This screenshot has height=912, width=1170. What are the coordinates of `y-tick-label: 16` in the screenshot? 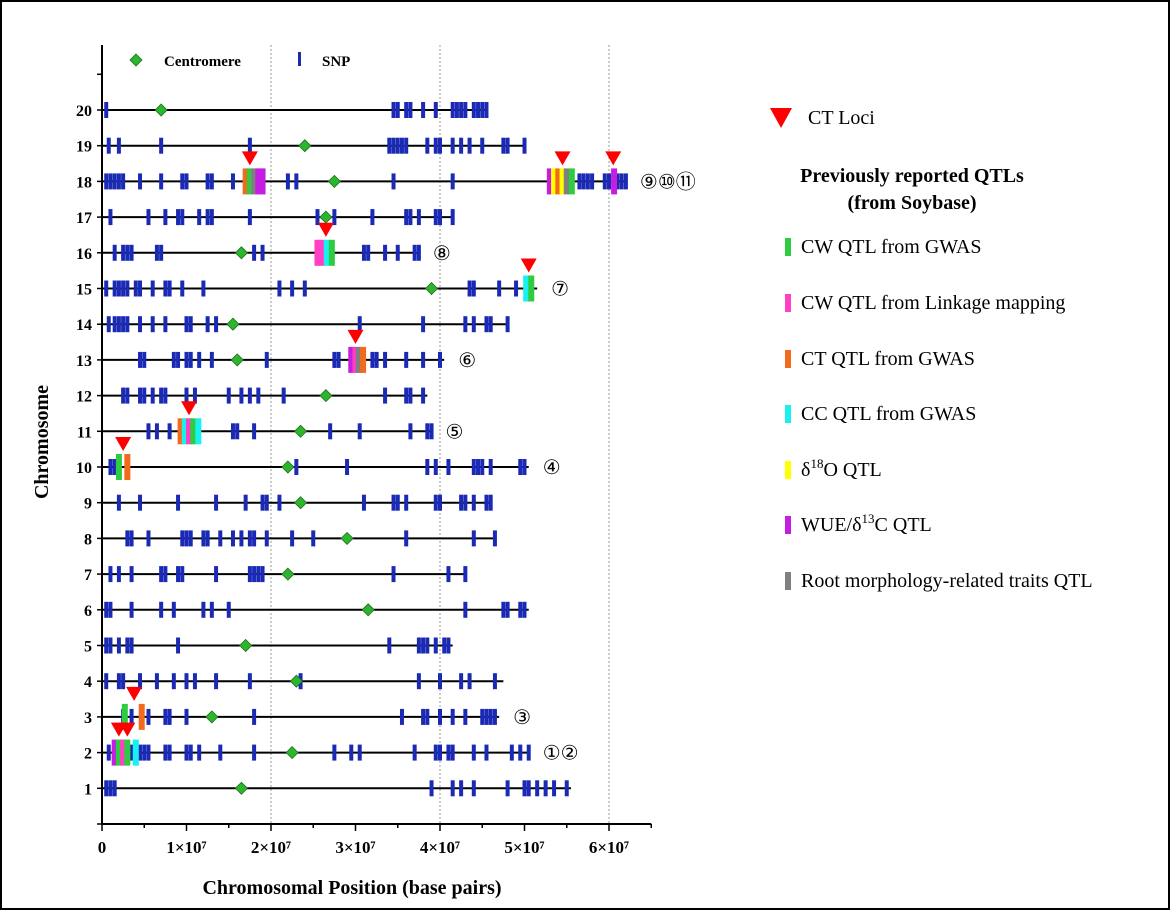 It's located at (84, 254).